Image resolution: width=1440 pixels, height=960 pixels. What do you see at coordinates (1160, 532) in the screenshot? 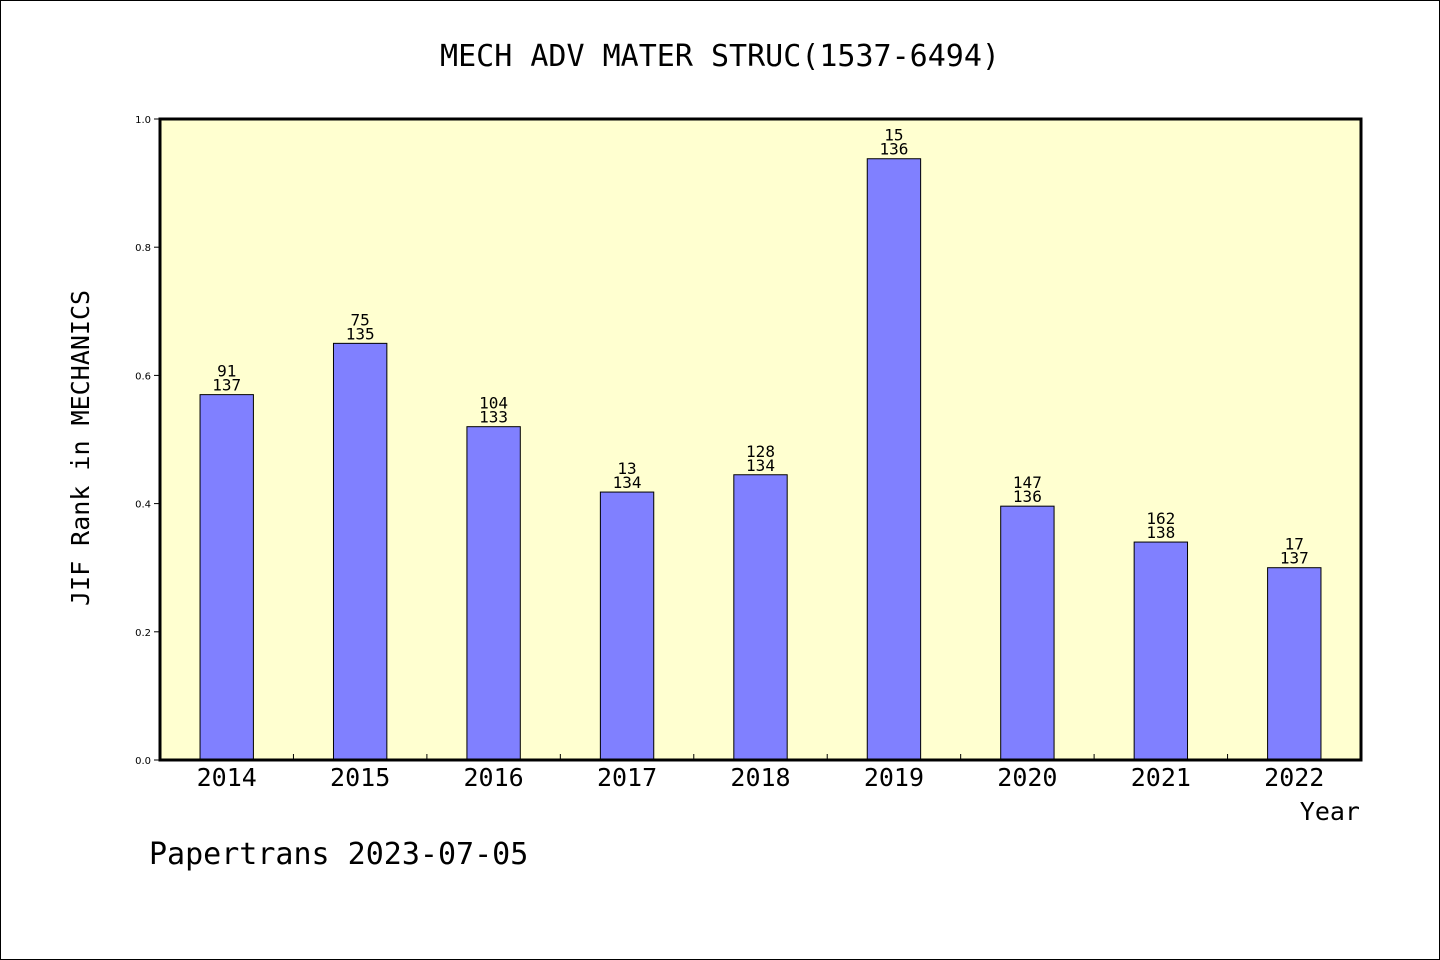
I see `bar-total-label: 138` at bounding box center [1160, 532].